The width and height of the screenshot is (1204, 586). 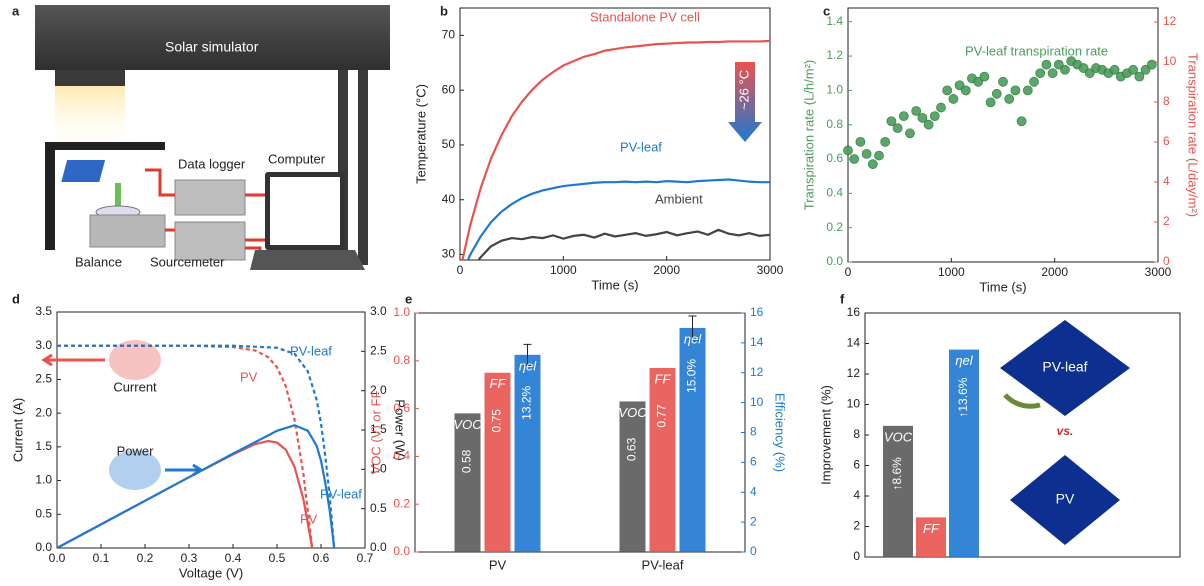 What do you see at coordinates (856, 526) in the screenshot?
I see `y-tick-label: 2` at bounding box center [856, 526].